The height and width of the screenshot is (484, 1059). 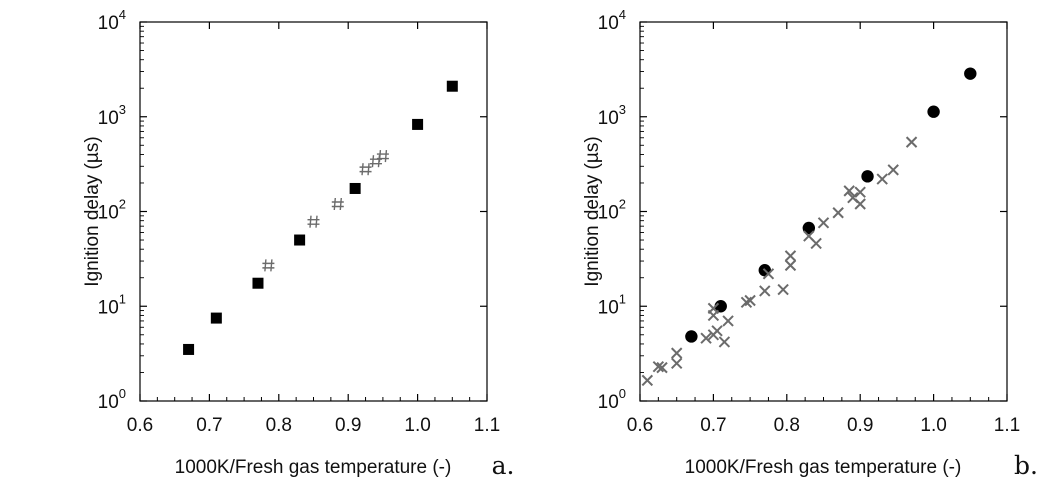 What do you see at coordinates (325, 210) in the screenshot?
I see `series-hash` at bounding box center [325, 210].